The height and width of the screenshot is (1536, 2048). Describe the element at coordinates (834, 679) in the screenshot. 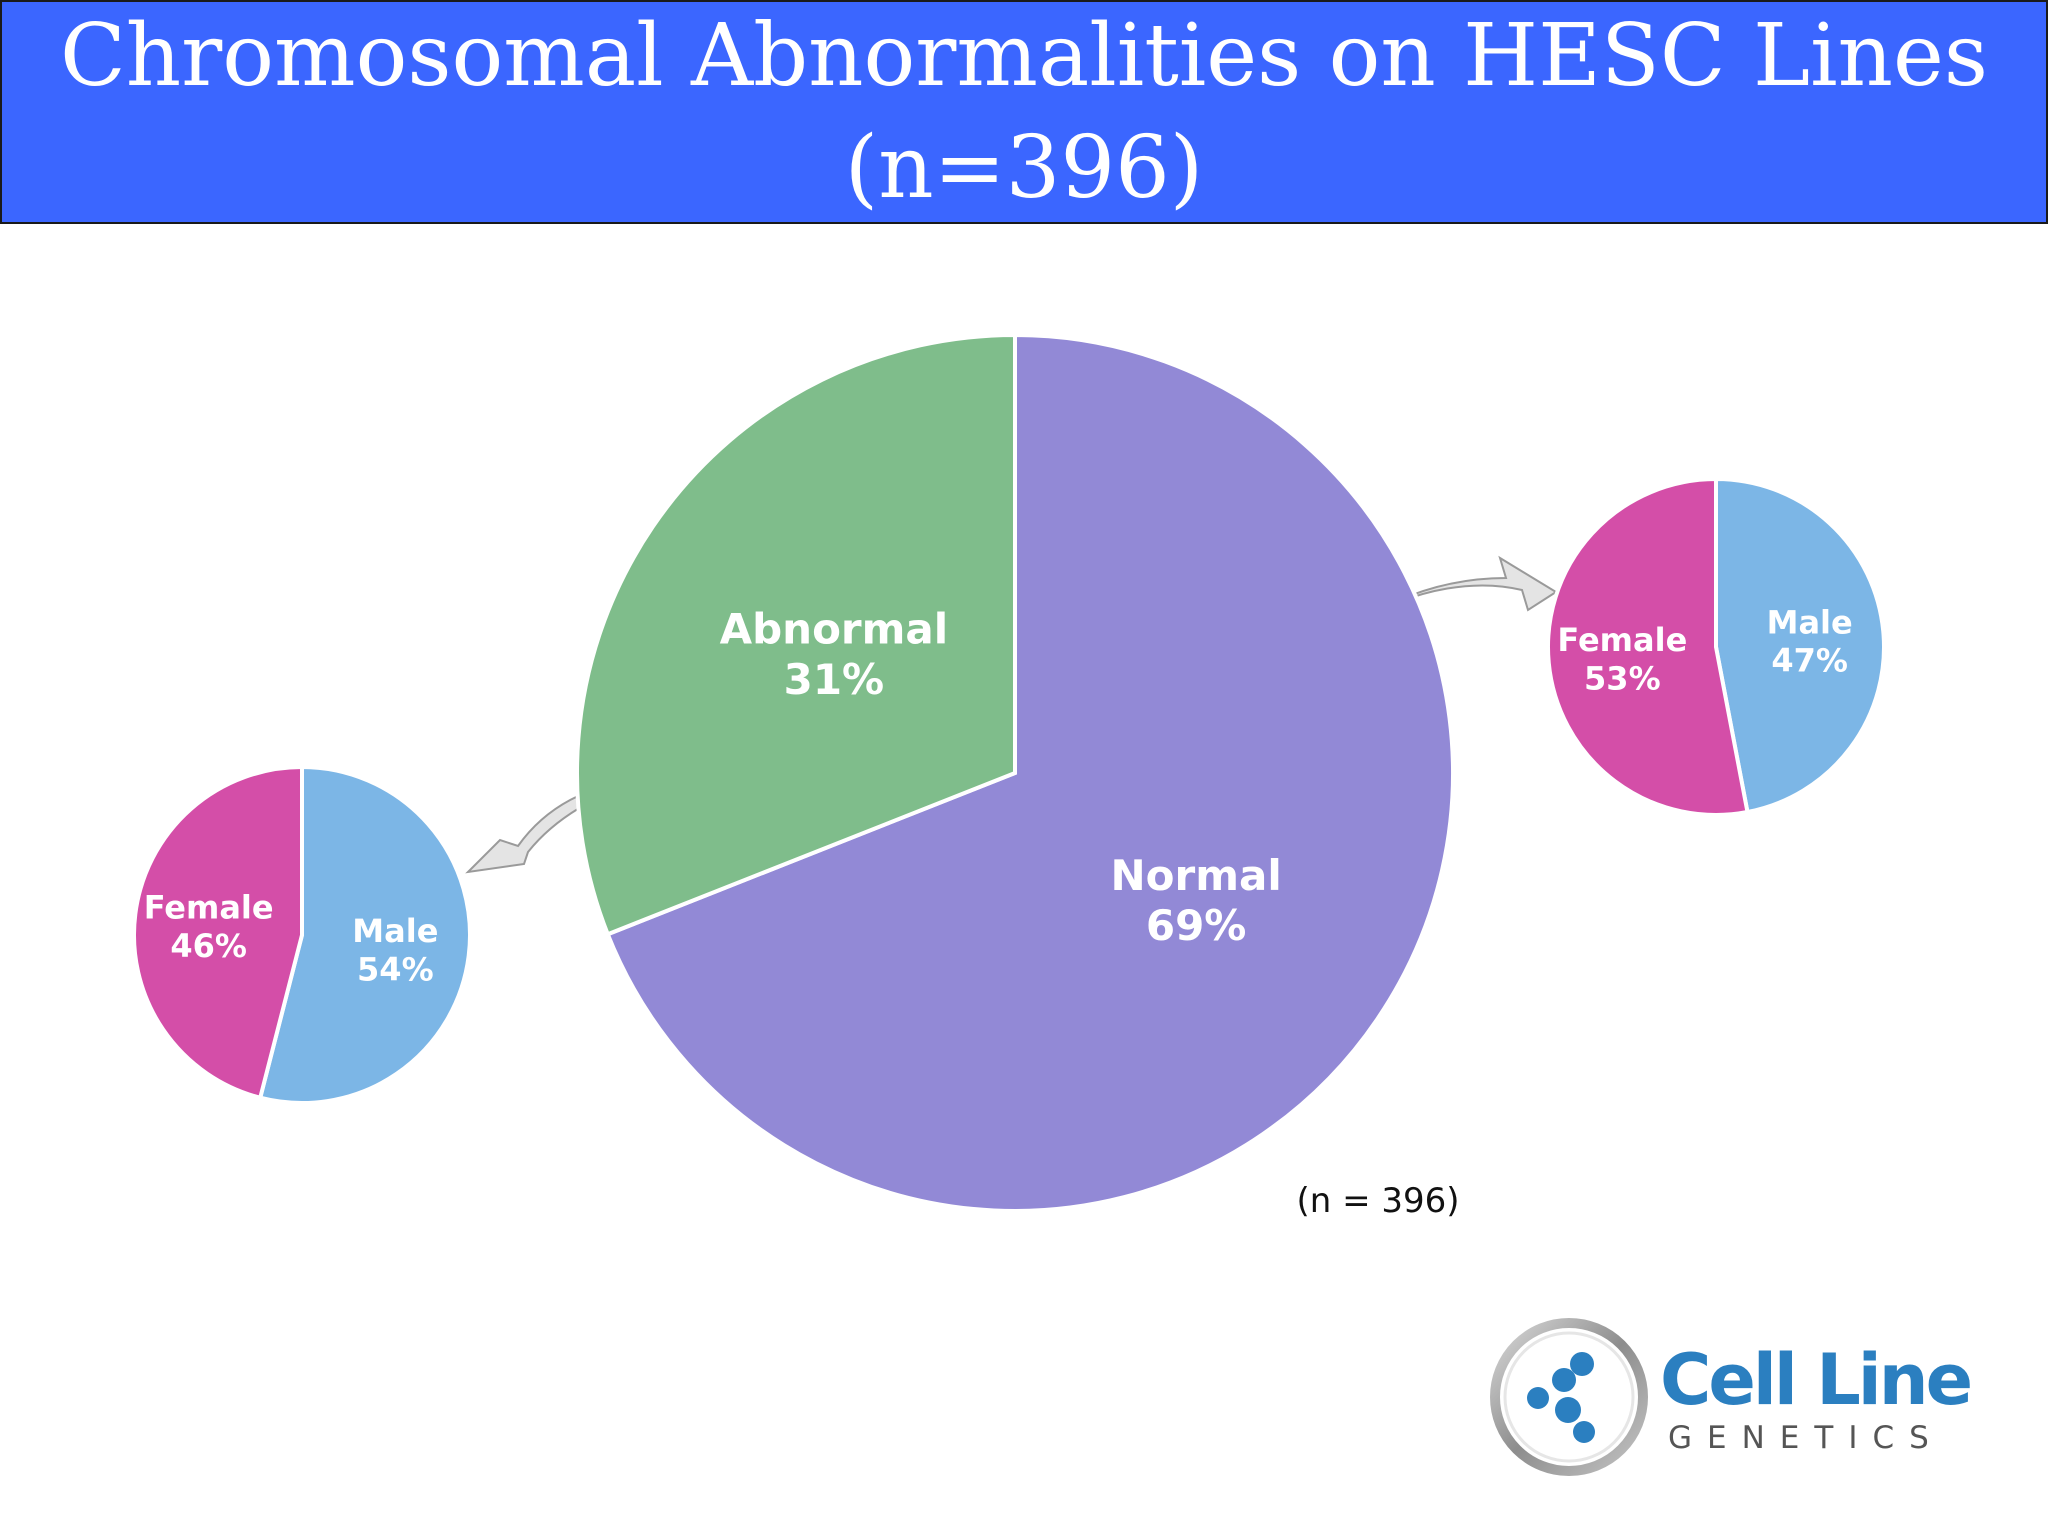

I see `slice-value-label: 31%` at that location.